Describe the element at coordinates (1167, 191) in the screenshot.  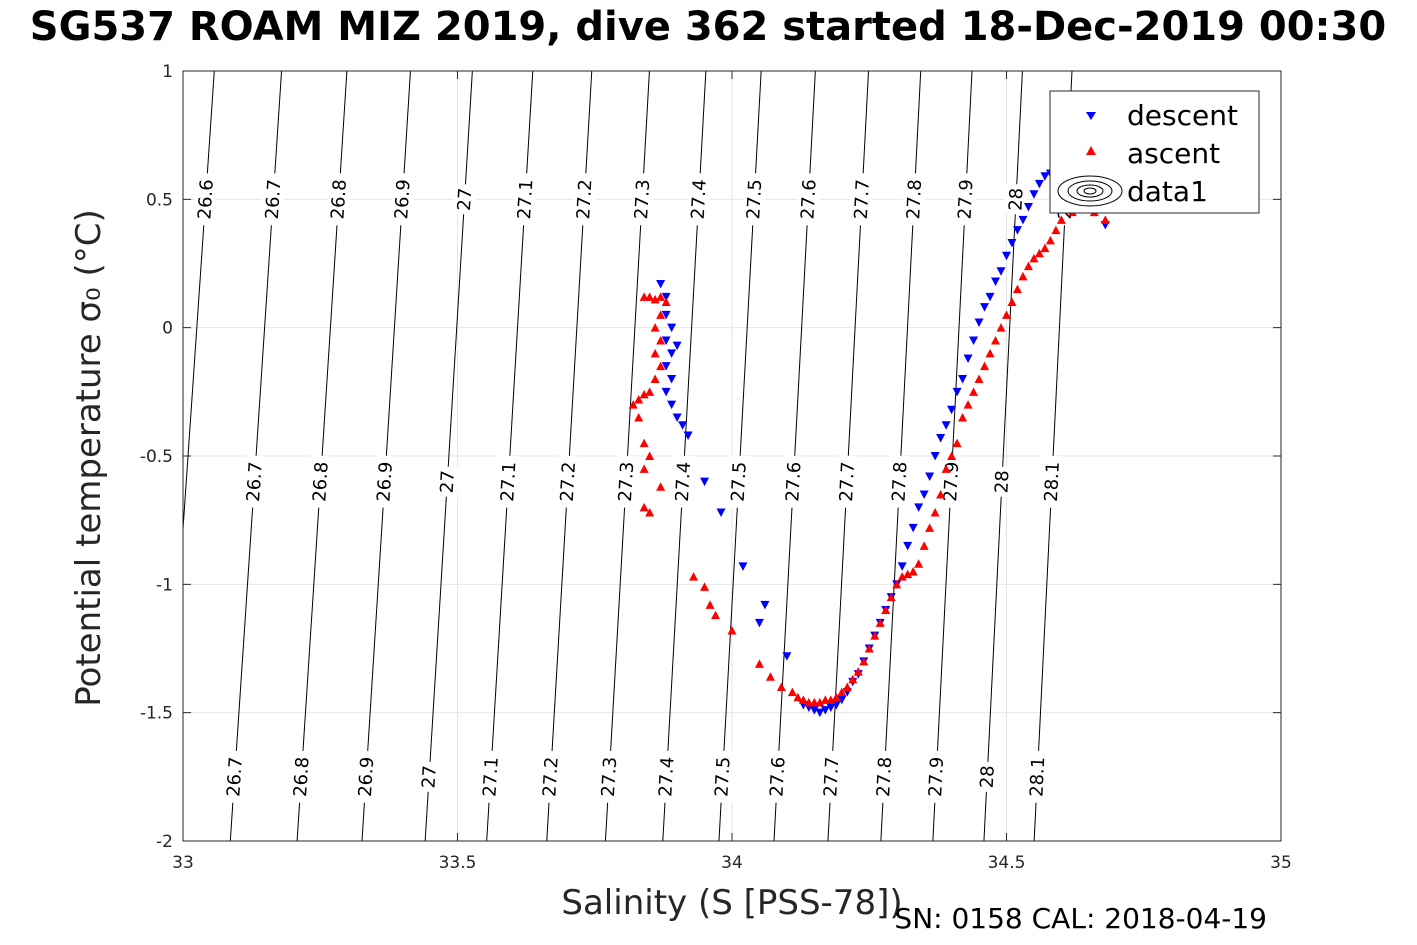
I see `legend-data1-label: data1` at that location.